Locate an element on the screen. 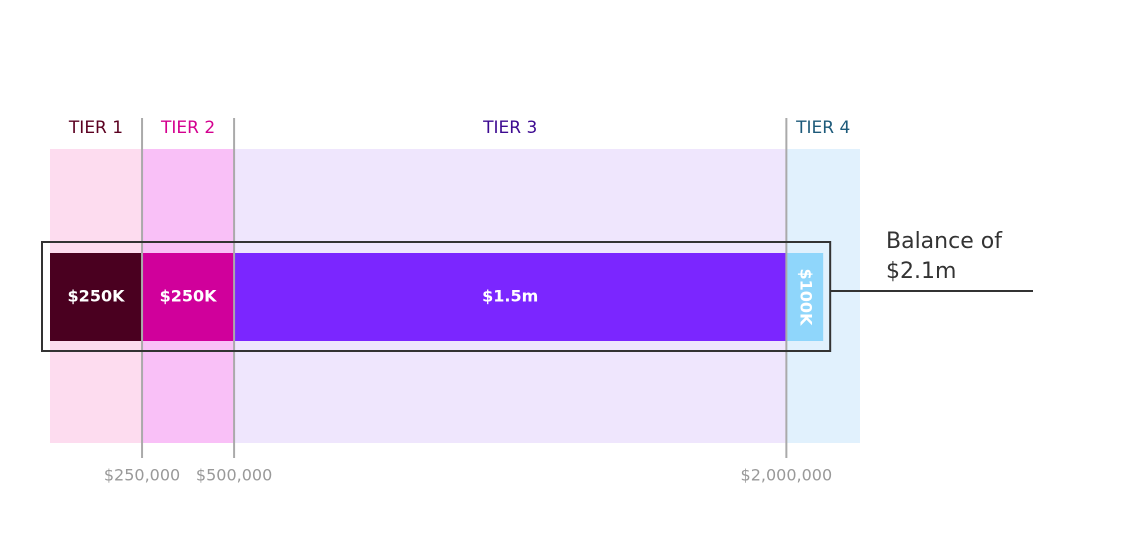  x-tick-label: $250,000 is located at coordinates (142, 475).